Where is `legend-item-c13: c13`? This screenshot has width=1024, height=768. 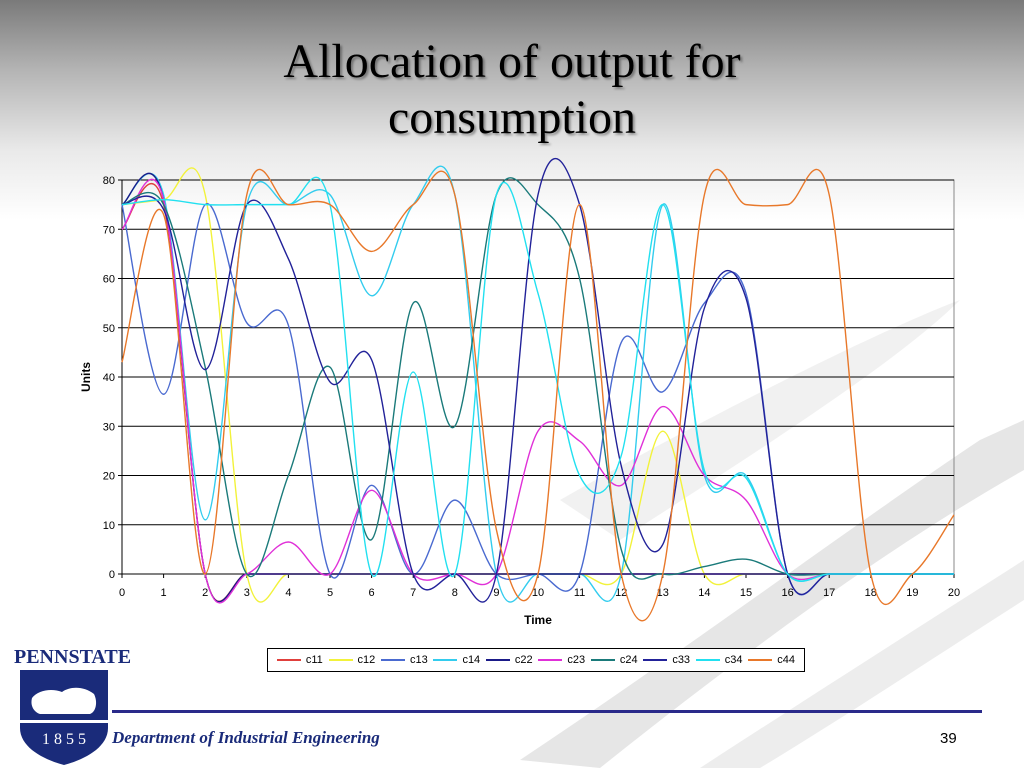
legend-item-c13: c13 is located at coordinates (404, 660).